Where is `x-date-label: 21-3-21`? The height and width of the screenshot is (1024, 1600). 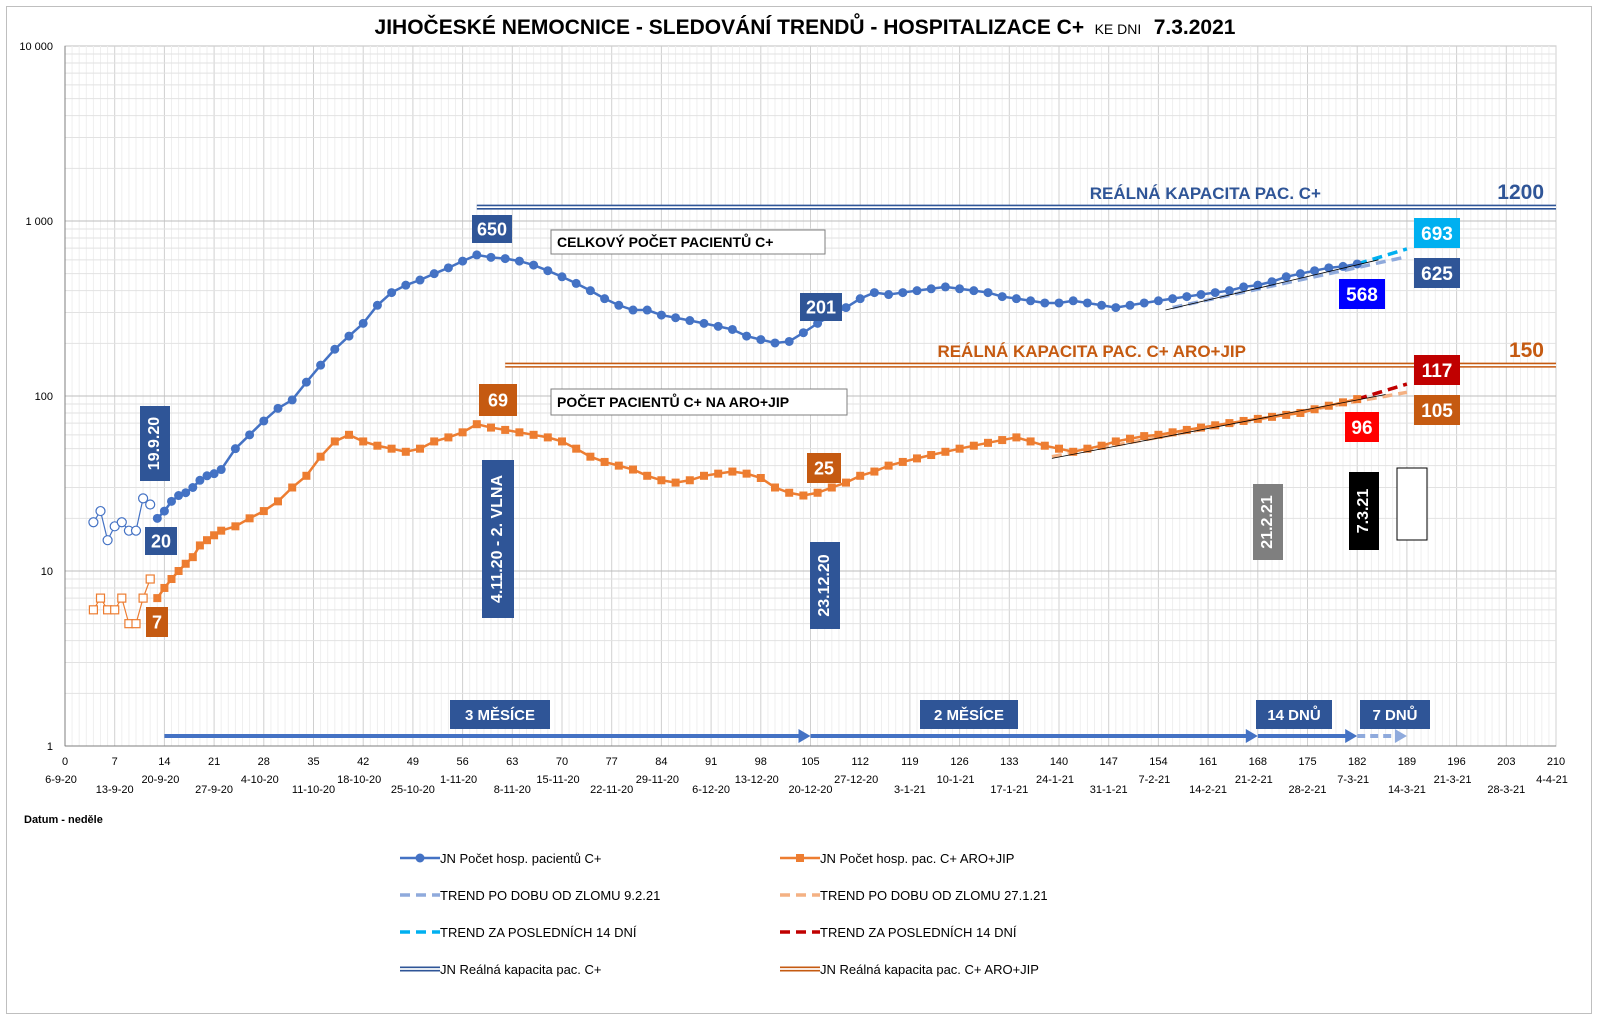
x-date-label: 21-3-21 is located at coordinates (1453, 780).